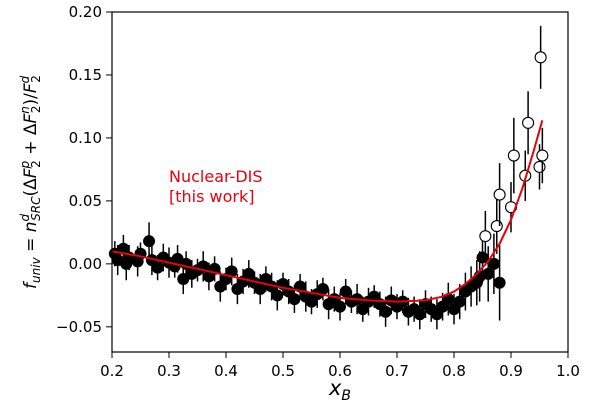 This screenshot has height=406, width=595. What do you see at coordinates (79, 327) in the screenshot?
I see `y-tick-label: −0.05` at bounding box center [79, 327].